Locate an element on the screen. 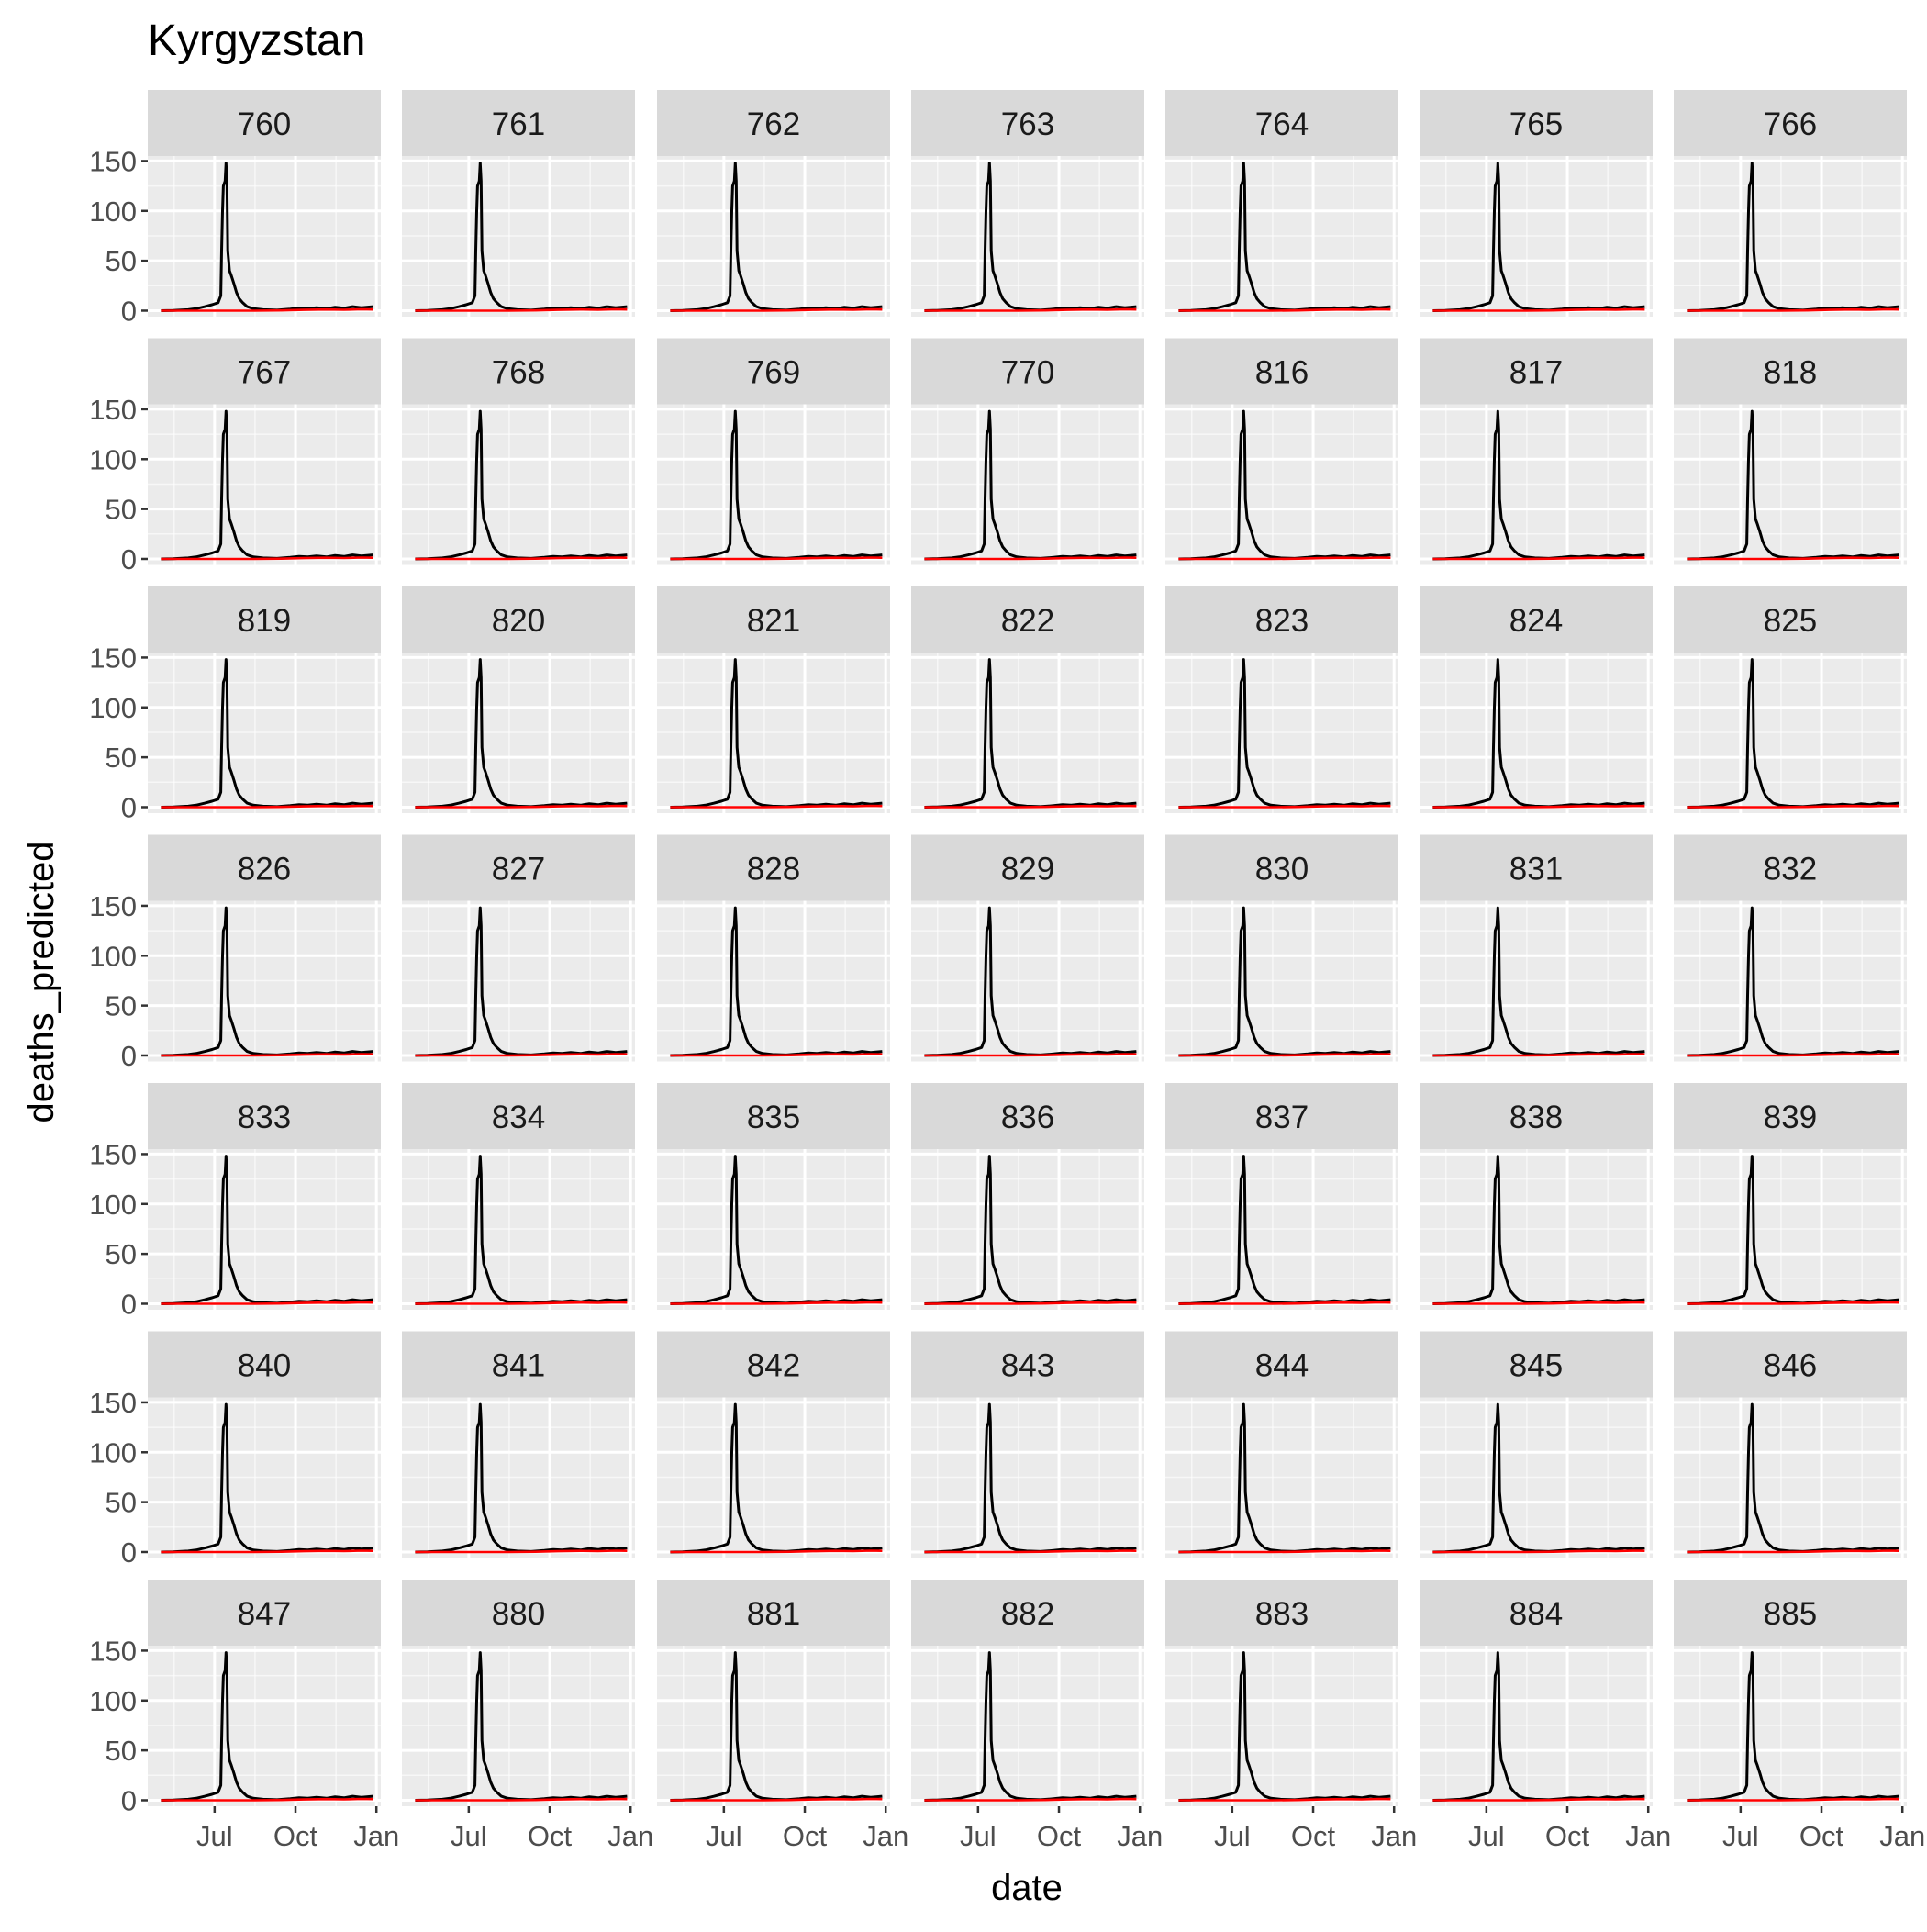  facet-panel: 766 is located at coordinates (1790, 203).